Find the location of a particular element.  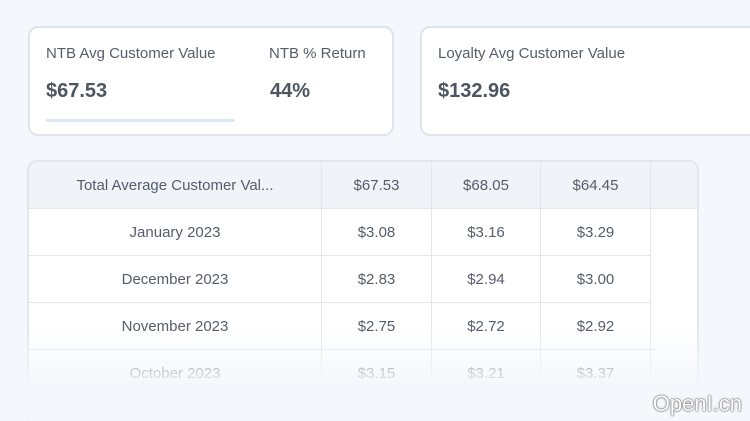

metric-label: Loyalty Avg Customer Value is located at coordinates (532, 53).